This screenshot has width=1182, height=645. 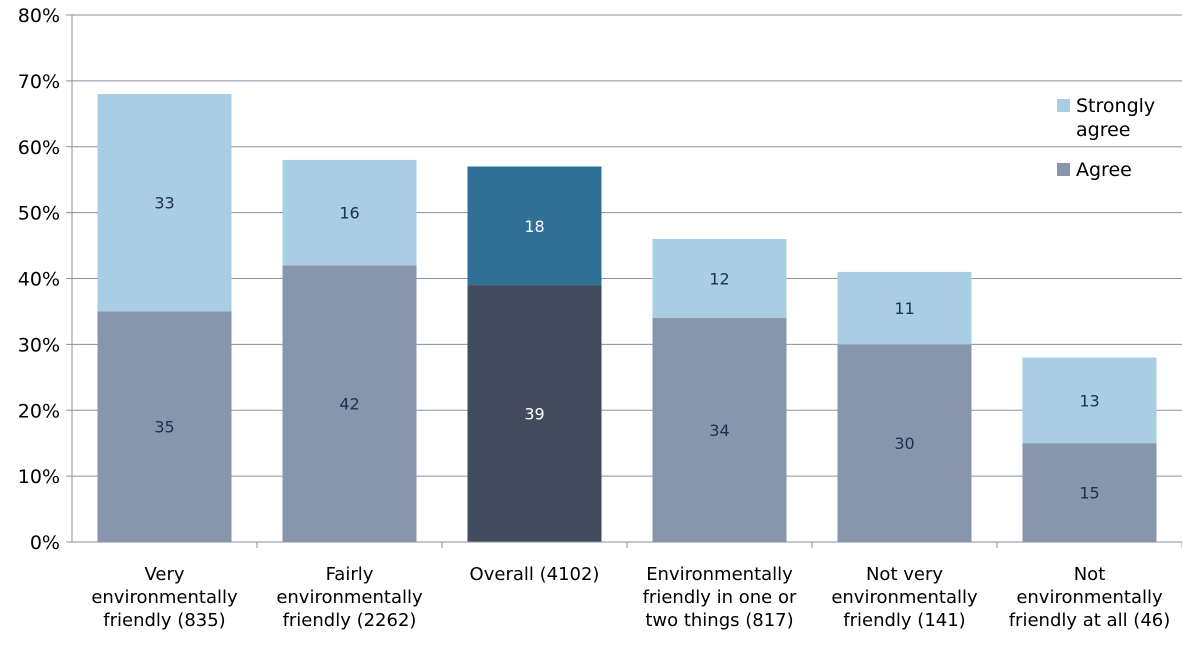 I want to click on x-tick-label: Not very environmentally friendly (141), so click(x=904, y=597).